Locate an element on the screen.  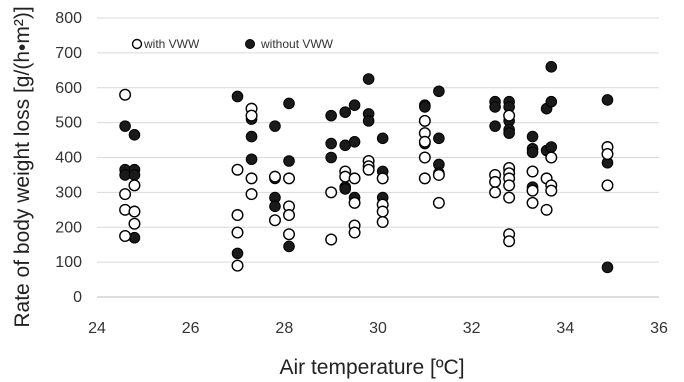
legend-marker-with-vww is located at coordinates (137, 44).